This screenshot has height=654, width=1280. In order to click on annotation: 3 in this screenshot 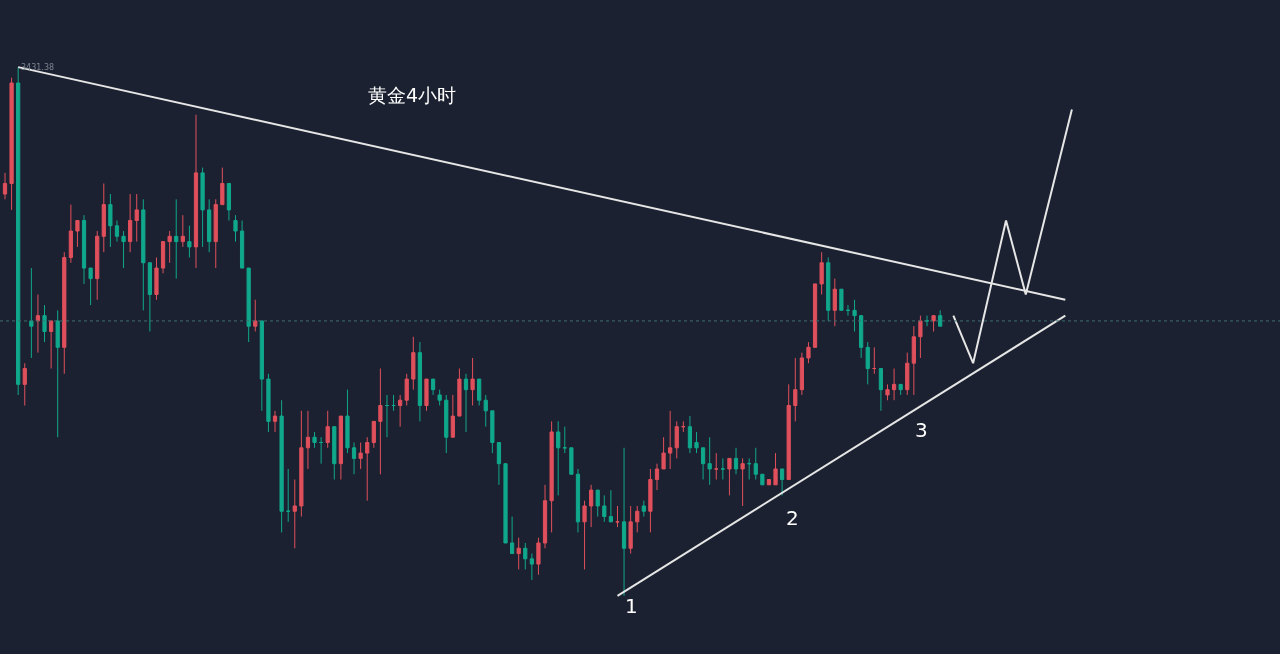, I will do `click(921, 430)`.